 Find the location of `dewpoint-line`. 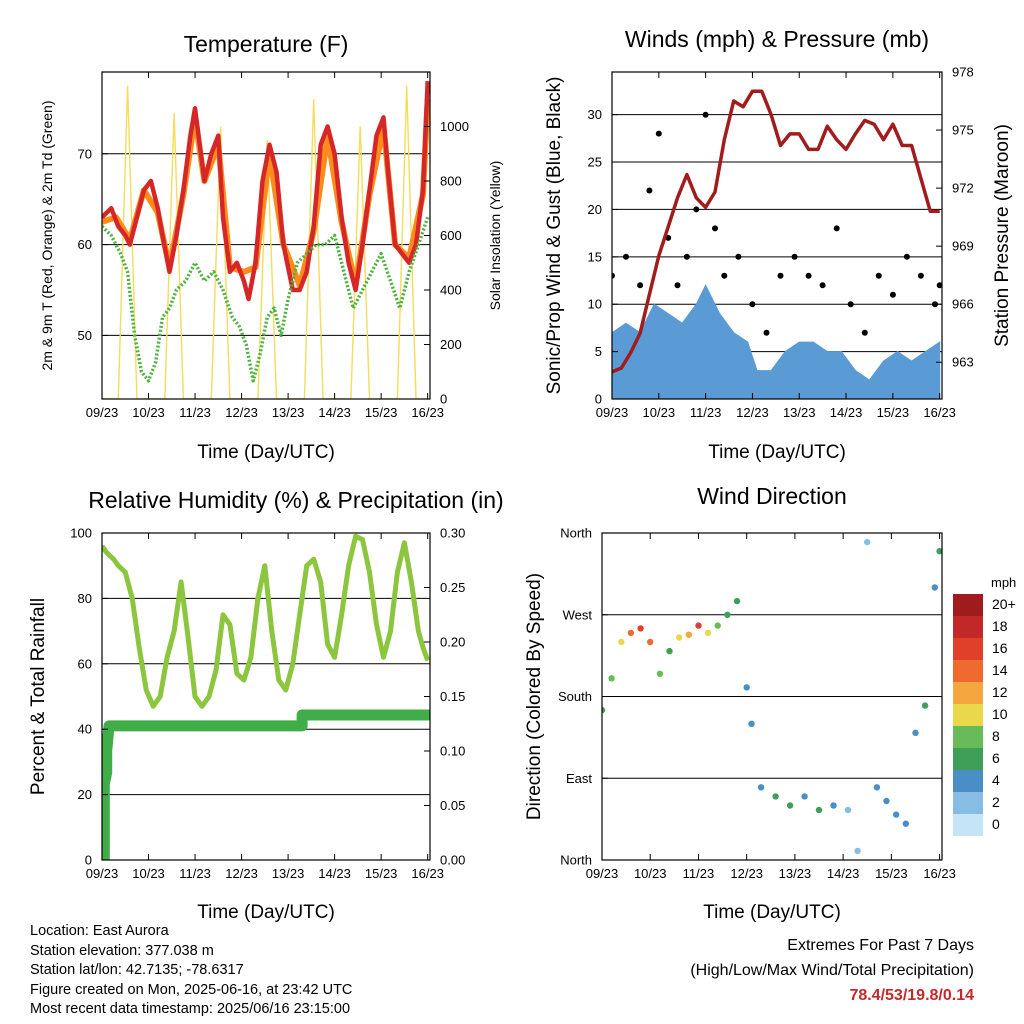

dewpoint-line is located at coordinates (266, 299).